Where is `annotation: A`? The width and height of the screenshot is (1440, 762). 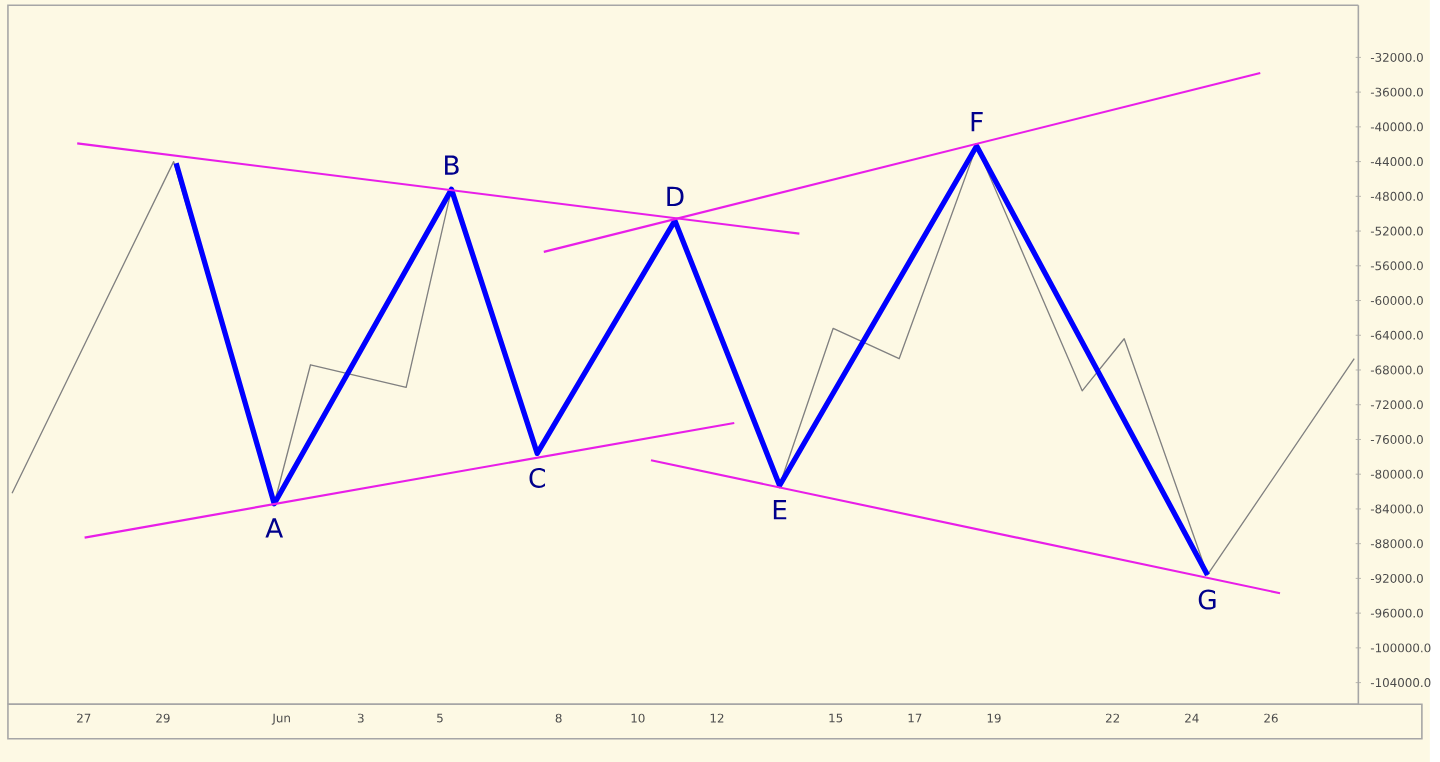 annotation: A is located at coordinates (274, 528).